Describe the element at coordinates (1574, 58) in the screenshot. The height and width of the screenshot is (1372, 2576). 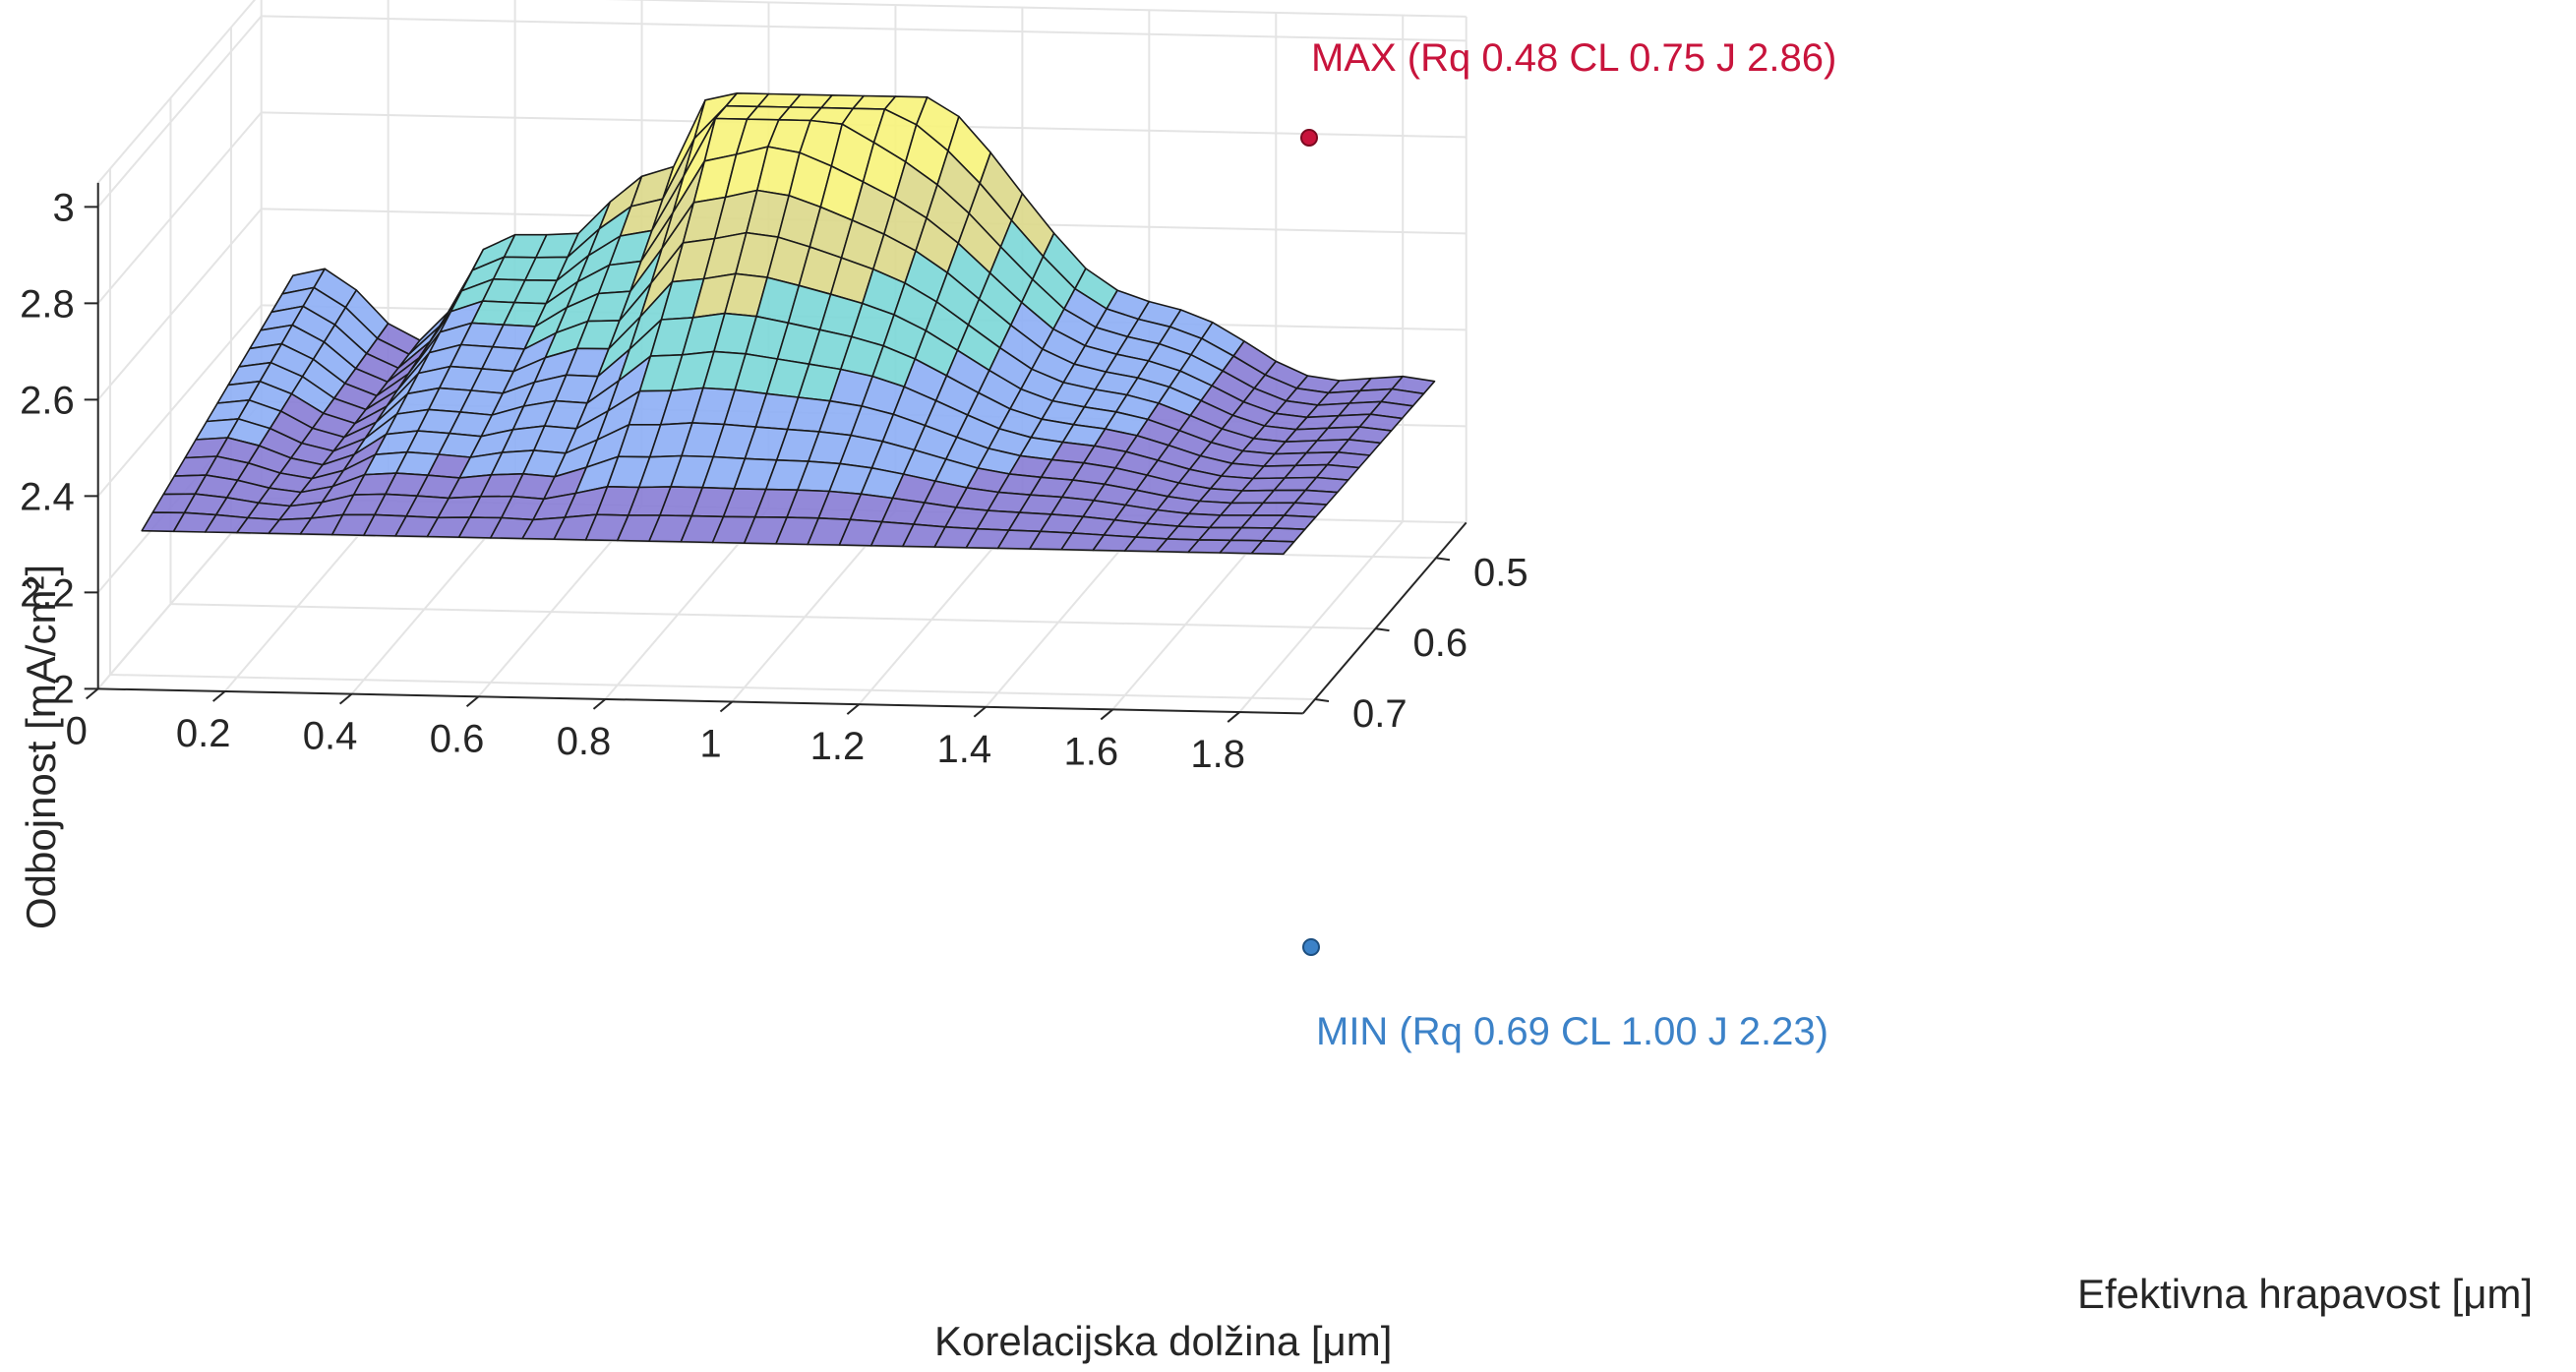
I see `max-annotation: MAX (Rq 0.48 CL 0.75 J 2.86)` at that location.